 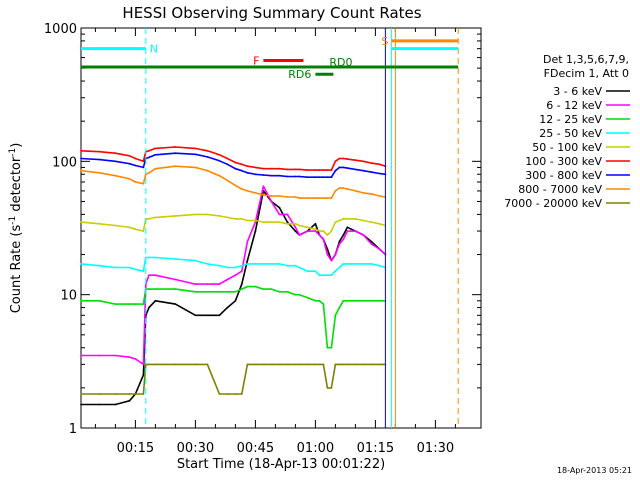 What do you see at coordinates (281, 464) in the screenshot?
I see `x-axis-label: Start Time (18-Apr-13 00:01:22)` at bounding box center [281, 464].